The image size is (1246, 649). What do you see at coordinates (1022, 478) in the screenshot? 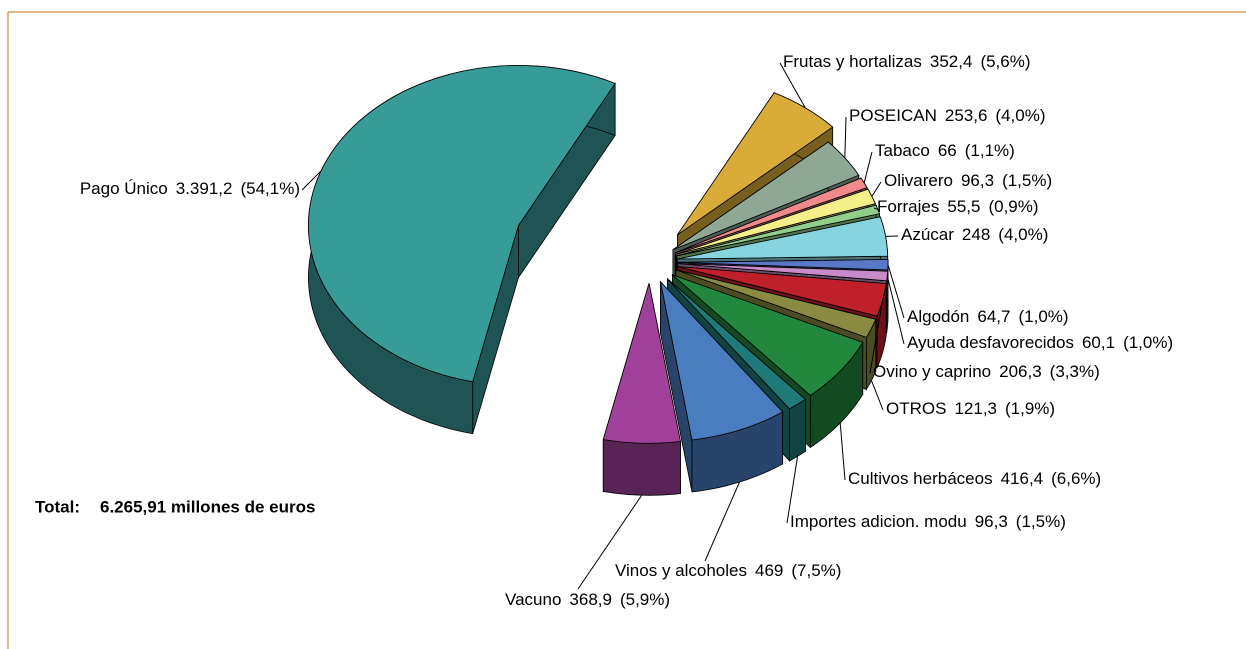
I see `label-value: 416,4` at bounding box center [1022, 478].